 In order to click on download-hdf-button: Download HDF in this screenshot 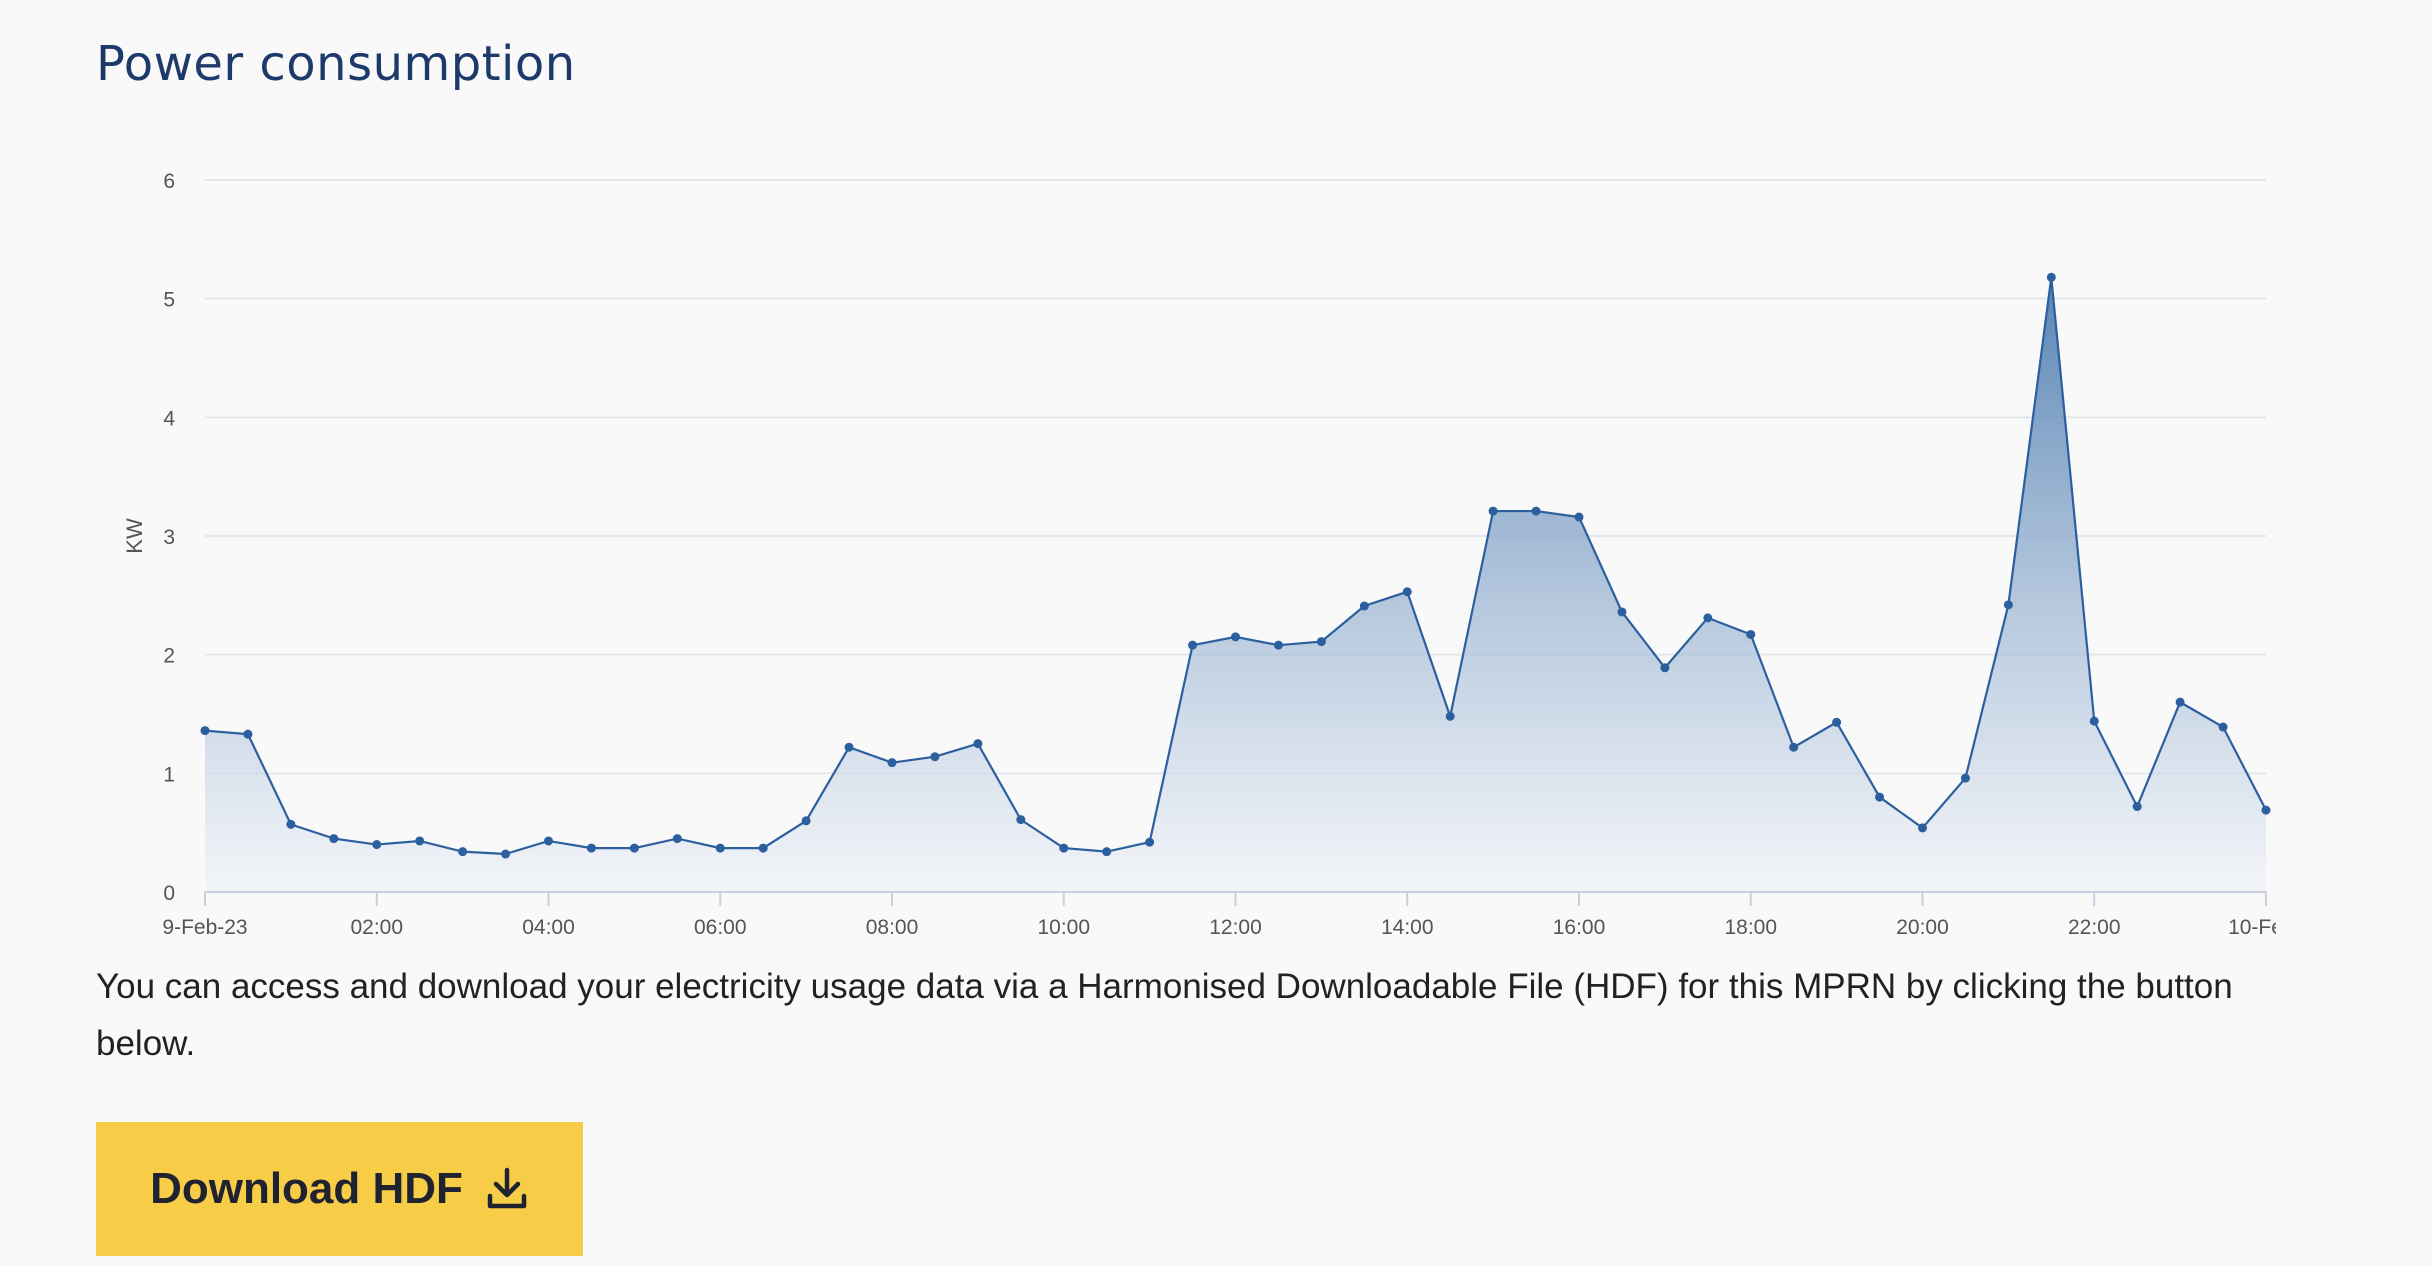, I will do `click(339, 1189)`.